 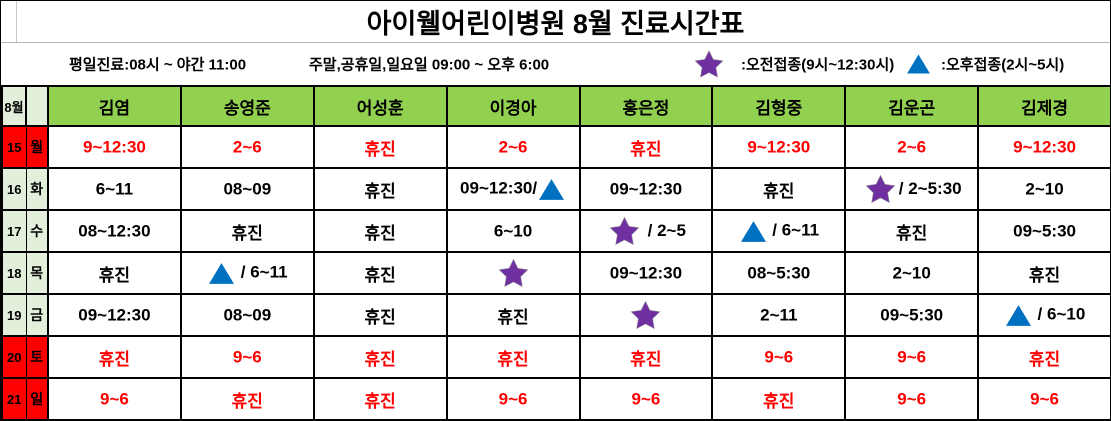 I want to click on table-row: 15 월 9~12:30 2~6 휴진 2~6 휴진 9~12:30 2~6 9~12:30, so click(x=555, y=147).